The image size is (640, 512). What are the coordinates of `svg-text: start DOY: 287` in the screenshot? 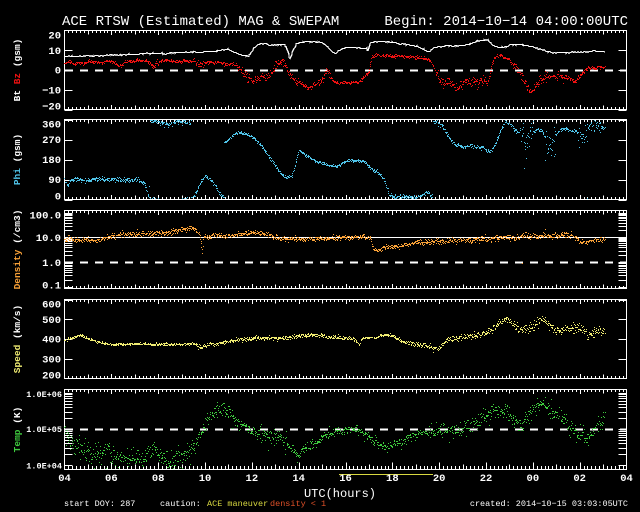 It's located at (99, 504).